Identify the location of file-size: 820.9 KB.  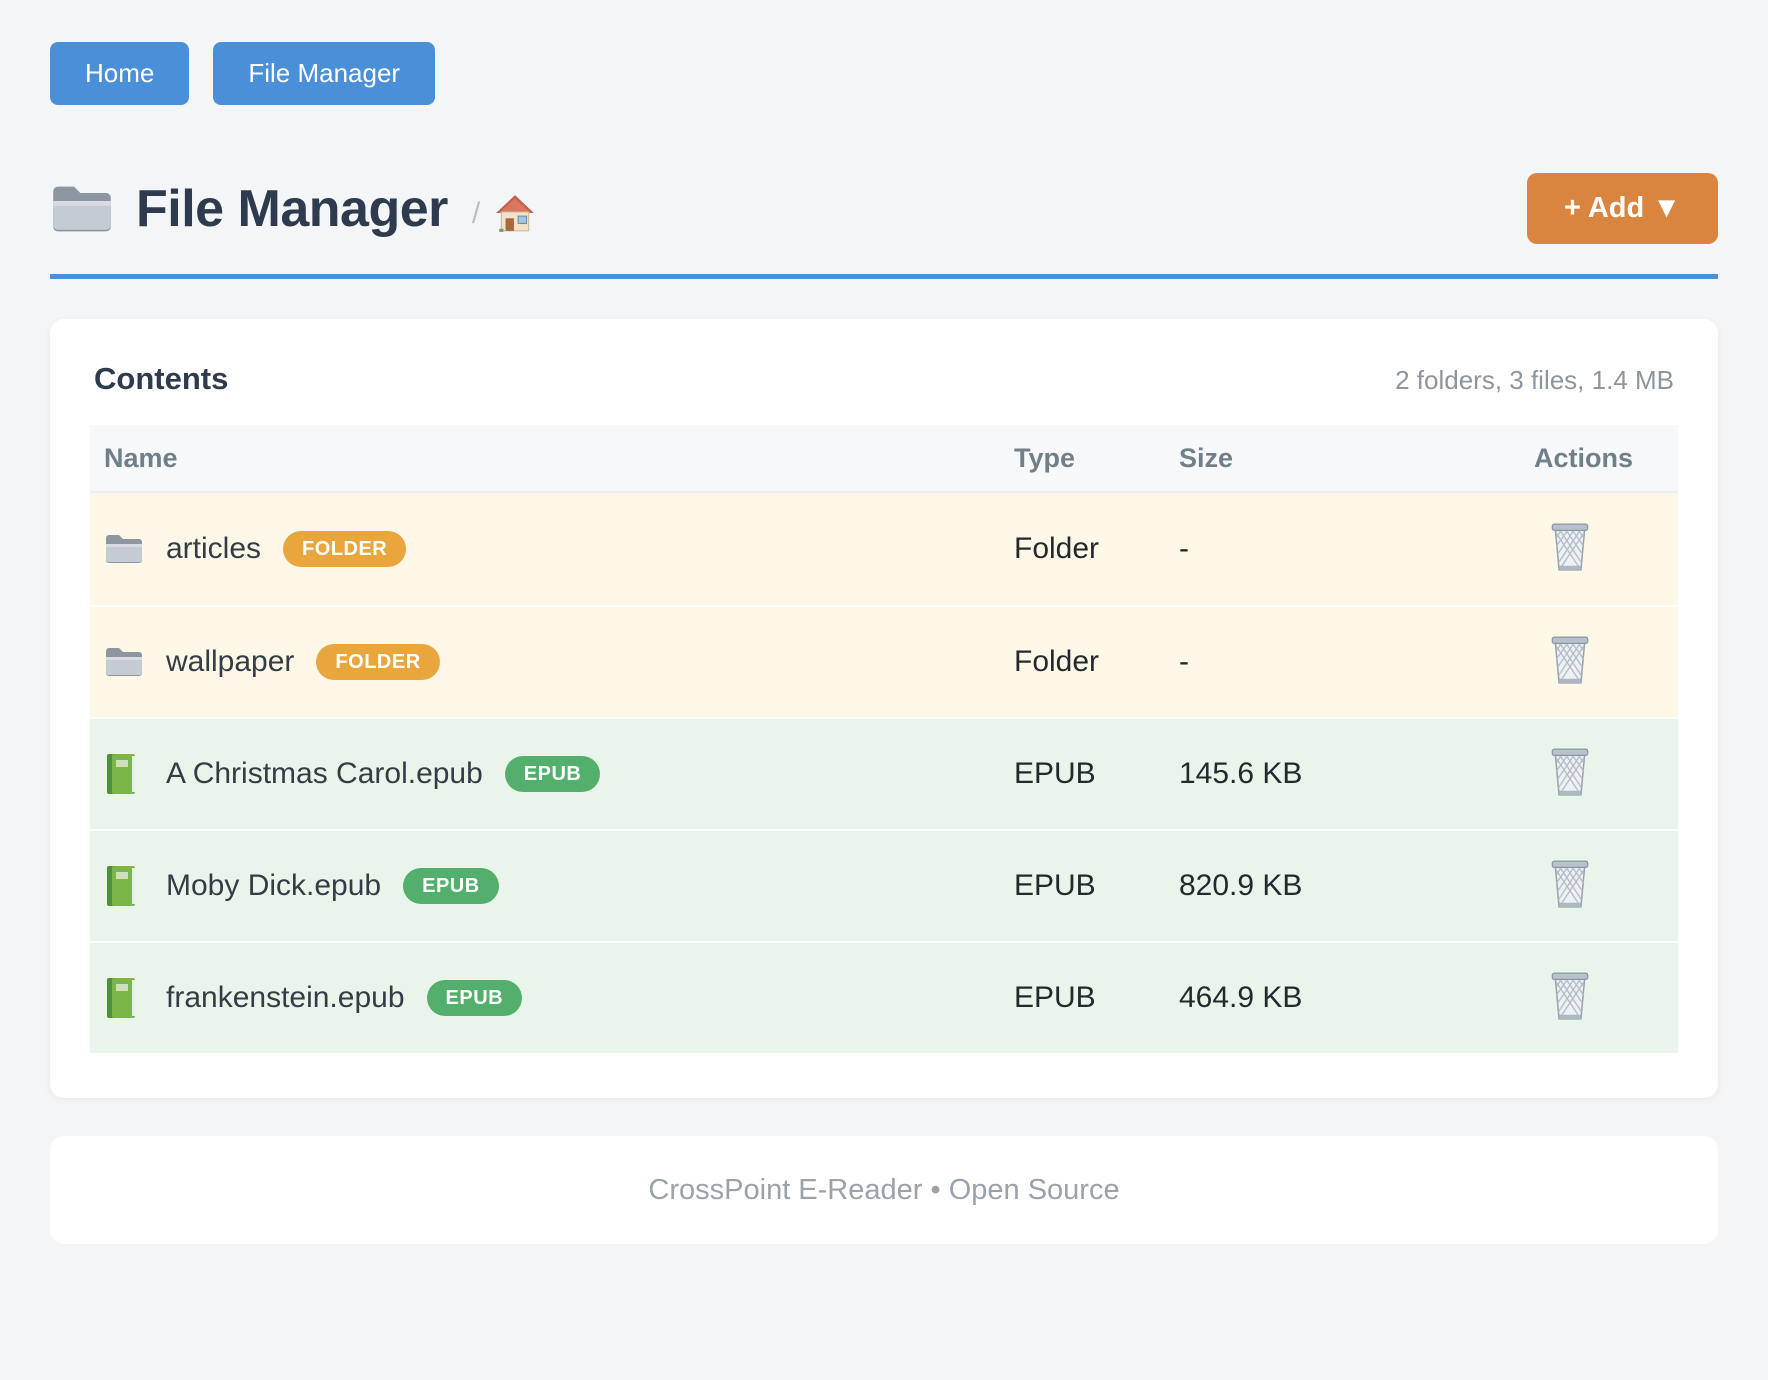
(1241, 885).